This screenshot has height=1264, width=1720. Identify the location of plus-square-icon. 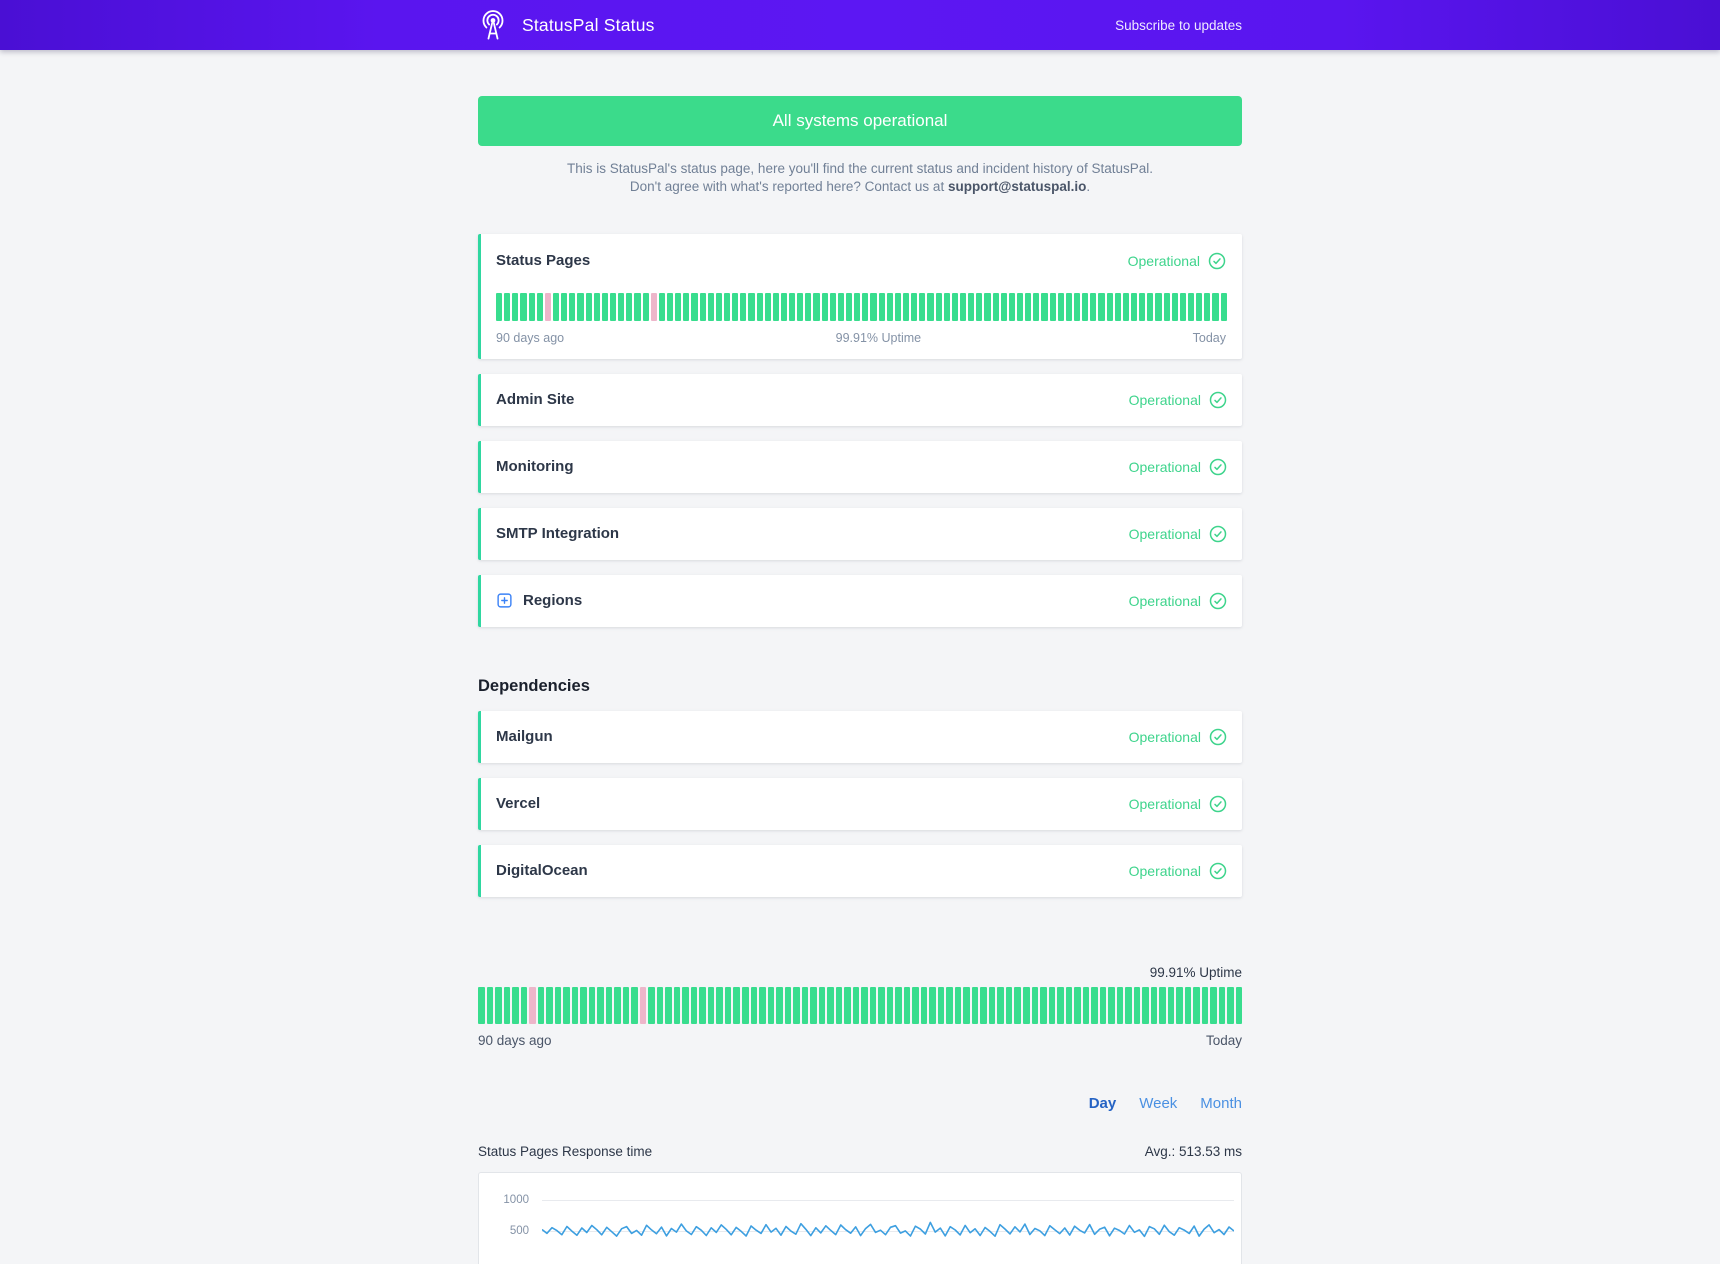
(504, 600).